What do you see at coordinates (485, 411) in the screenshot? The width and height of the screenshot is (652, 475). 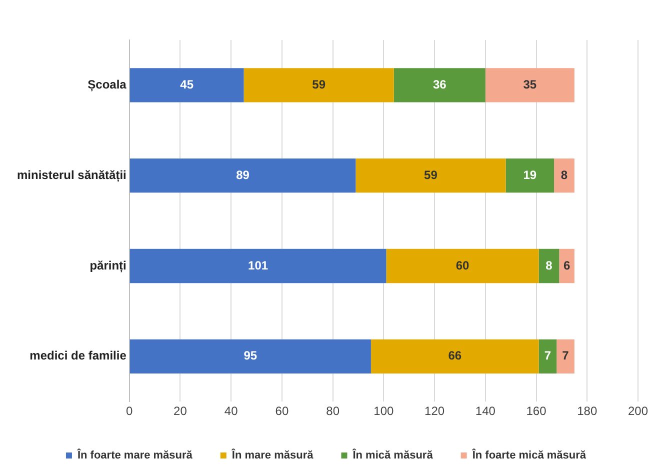 I see `x-tick-label: 140` at bounding box center [485, 411].